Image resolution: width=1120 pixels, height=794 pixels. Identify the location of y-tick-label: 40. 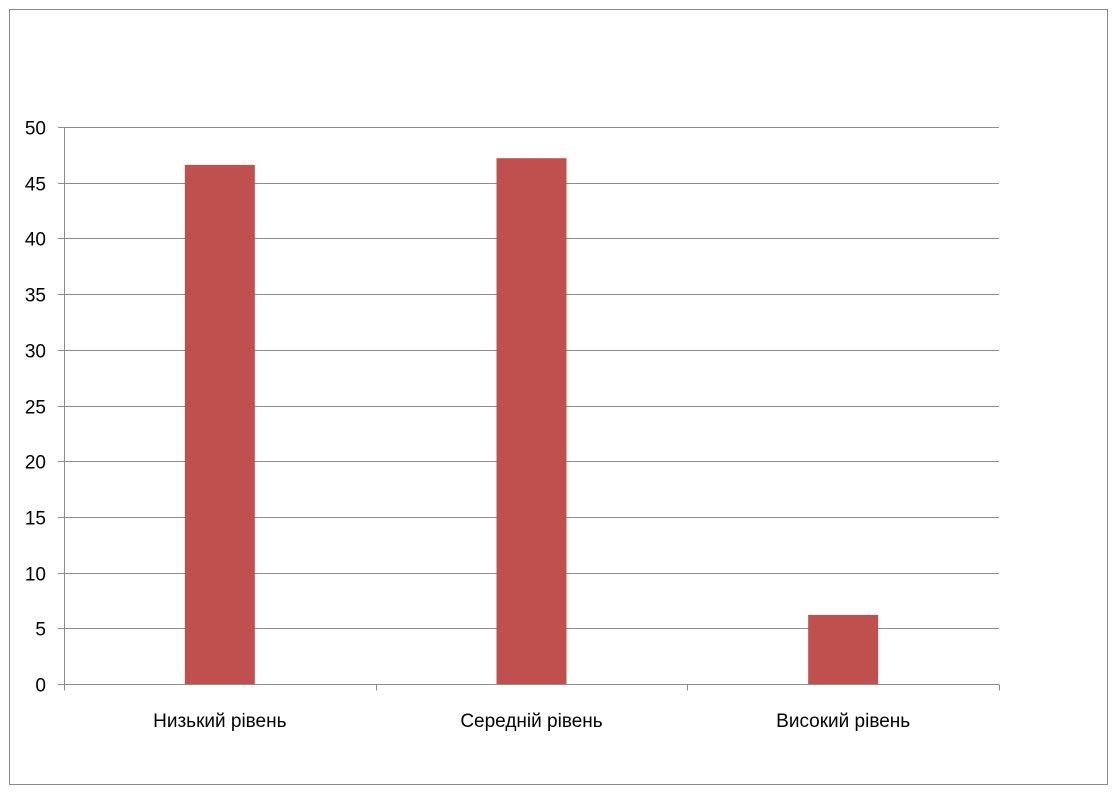
(35, 240).